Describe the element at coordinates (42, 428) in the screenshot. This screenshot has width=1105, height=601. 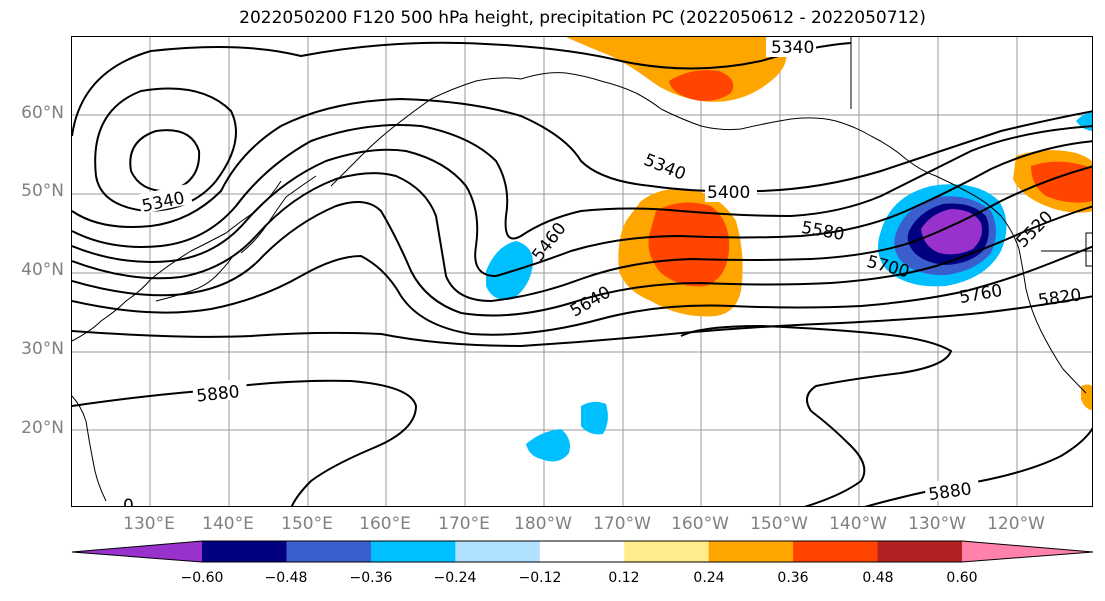
I see `lat-label-20n: 20°N` at that location.